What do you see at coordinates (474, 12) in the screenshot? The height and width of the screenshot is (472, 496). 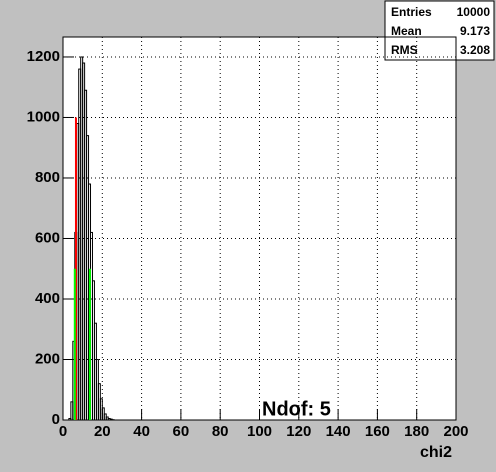 I see `stats-value: 10000` at bounding box center [474, 12].